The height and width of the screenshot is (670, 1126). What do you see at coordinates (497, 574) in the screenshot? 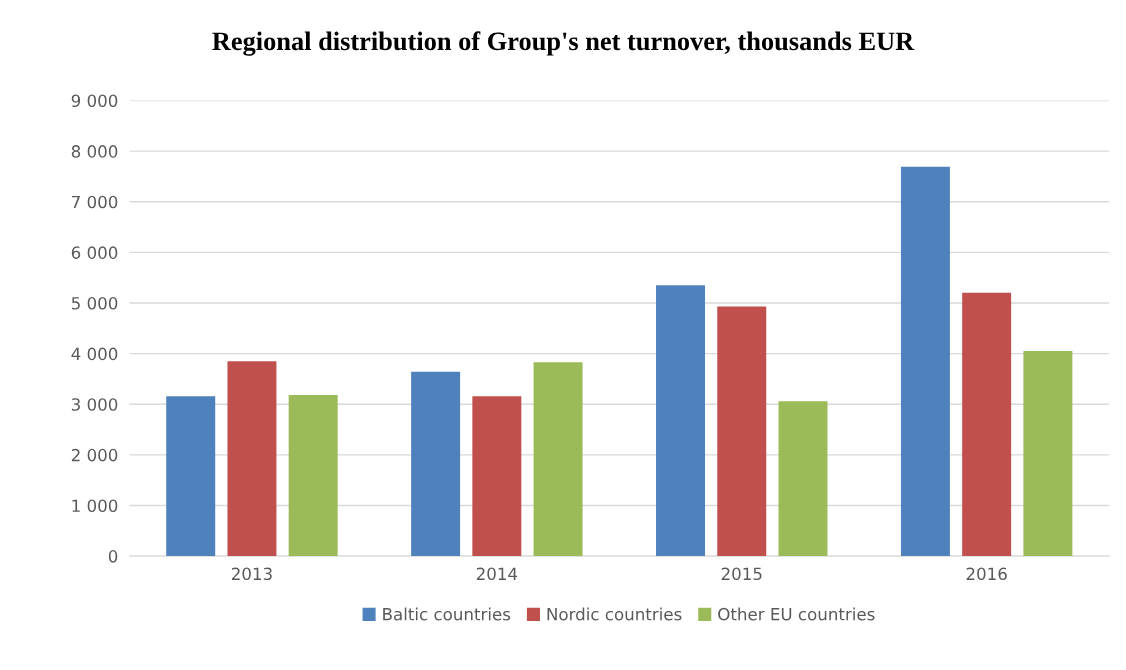
I see `x-tick-label: 2014` at bounding box center [497, 574].